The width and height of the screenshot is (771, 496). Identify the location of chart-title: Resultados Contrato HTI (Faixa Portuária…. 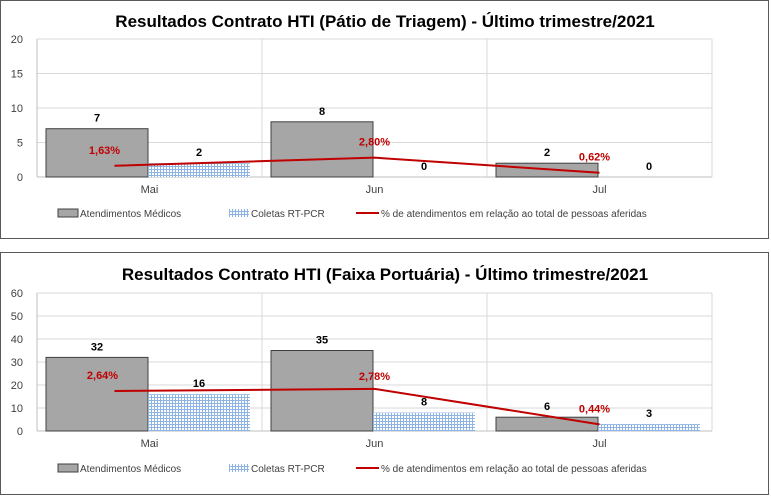
(385, 274).